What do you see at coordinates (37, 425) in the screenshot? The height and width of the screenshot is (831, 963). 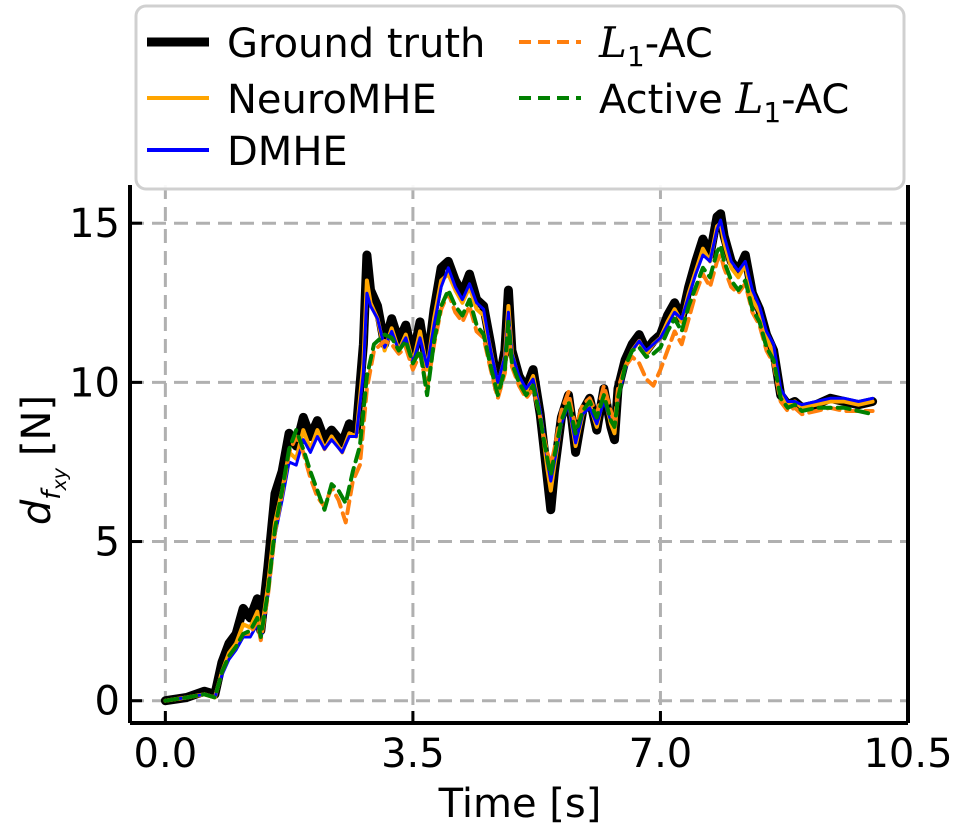 I see `y-axis-title-unit: [N]` at bounding box center [37, 425].